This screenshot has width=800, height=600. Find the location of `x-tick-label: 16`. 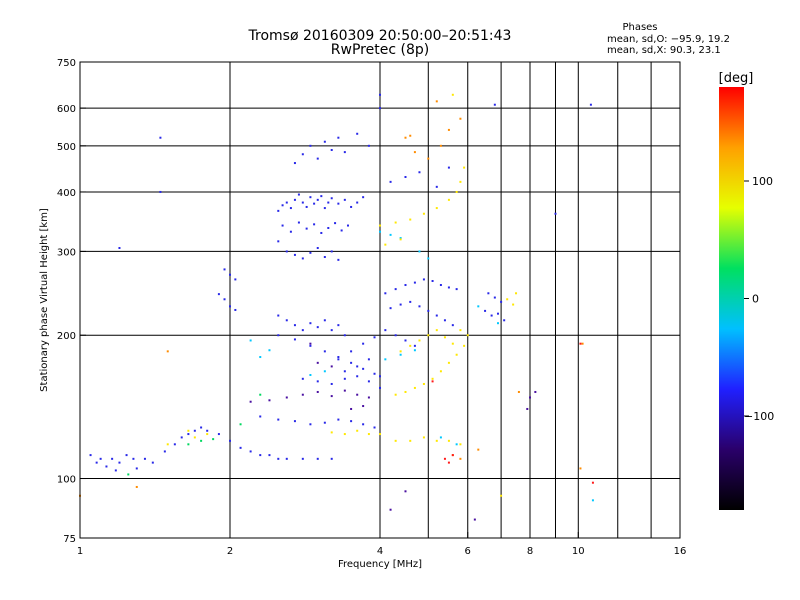

x-tick-label: 16 is located at coordinates (680, 551).